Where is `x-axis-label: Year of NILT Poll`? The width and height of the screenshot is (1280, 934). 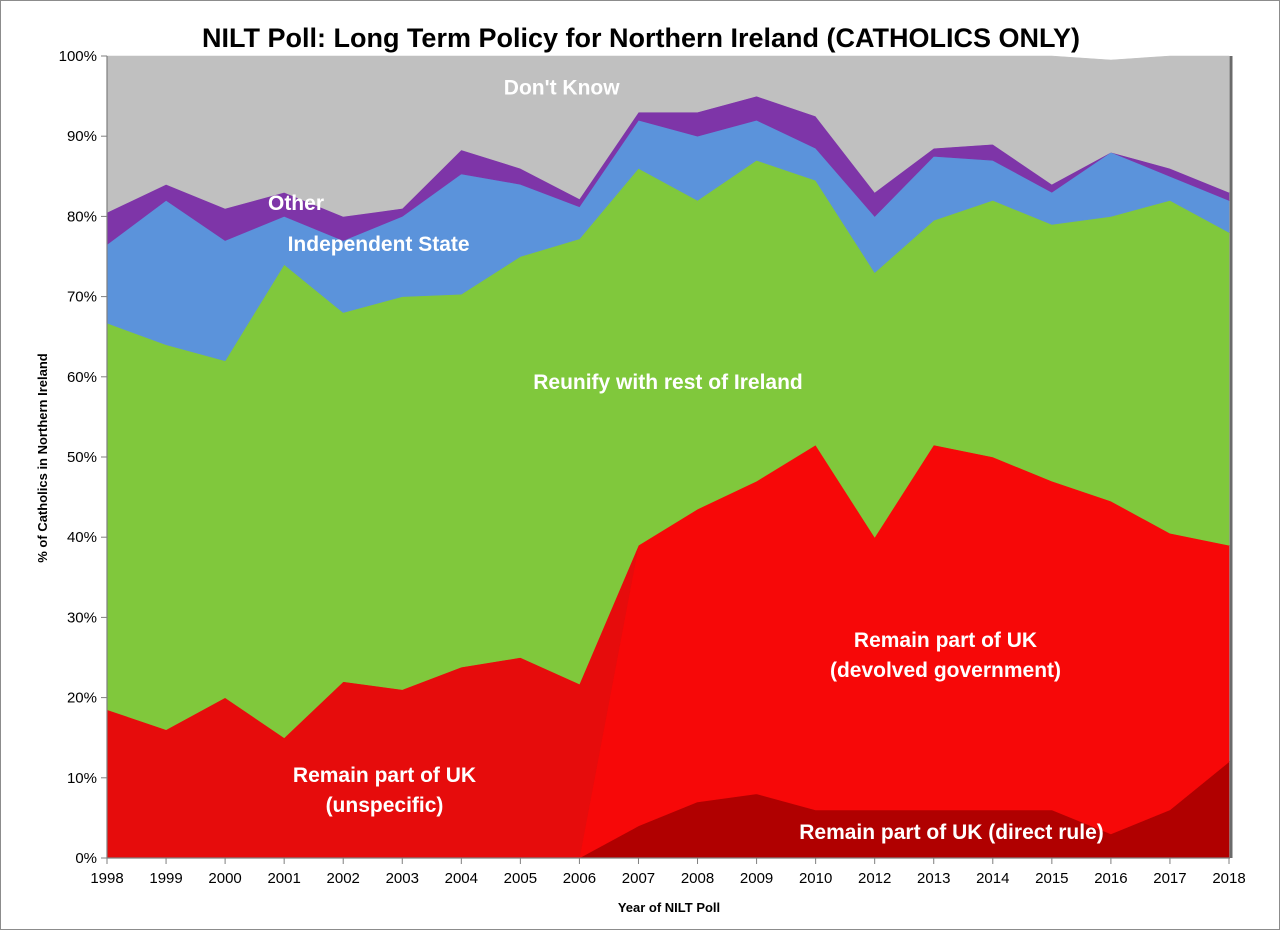
x-axis-label: Year of NILT Poll is located at coordinates (669, 907).